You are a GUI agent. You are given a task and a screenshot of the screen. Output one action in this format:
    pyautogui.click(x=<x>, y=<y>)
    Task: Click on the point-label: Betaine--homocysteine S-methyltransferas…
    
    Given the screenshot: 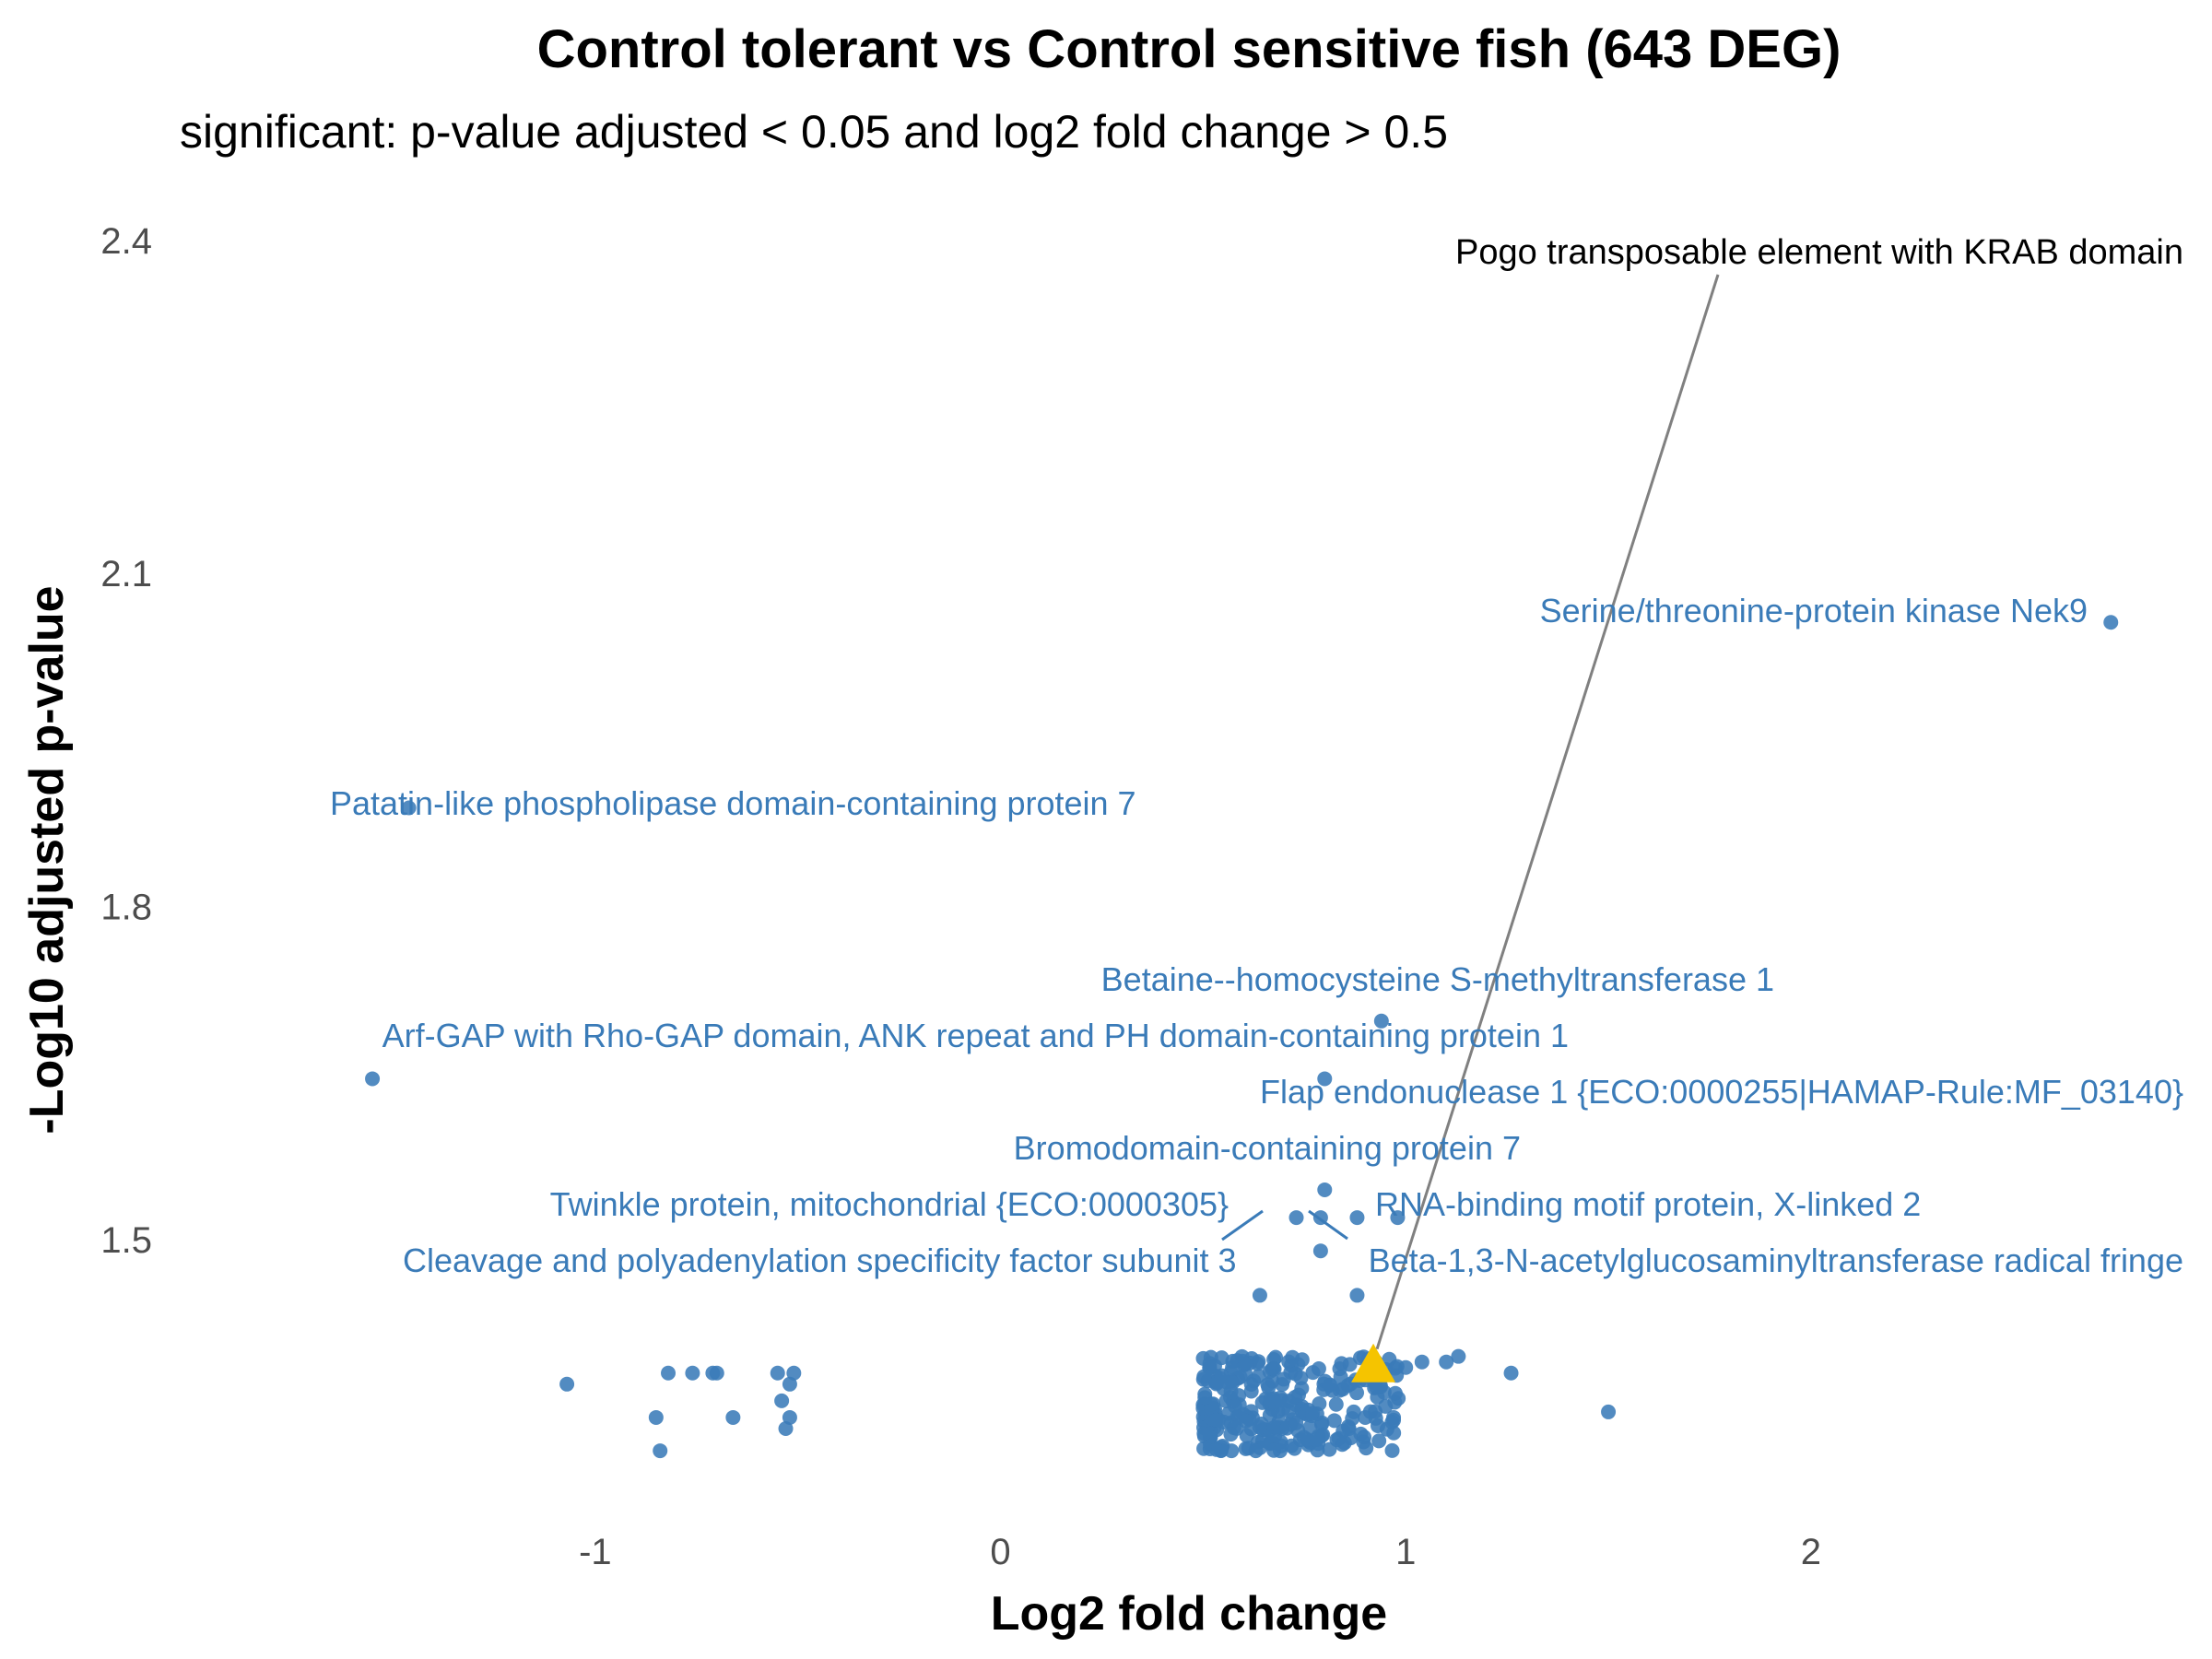 What is the action you would take?
    pyautogui.click(x=1437, y=979)
    